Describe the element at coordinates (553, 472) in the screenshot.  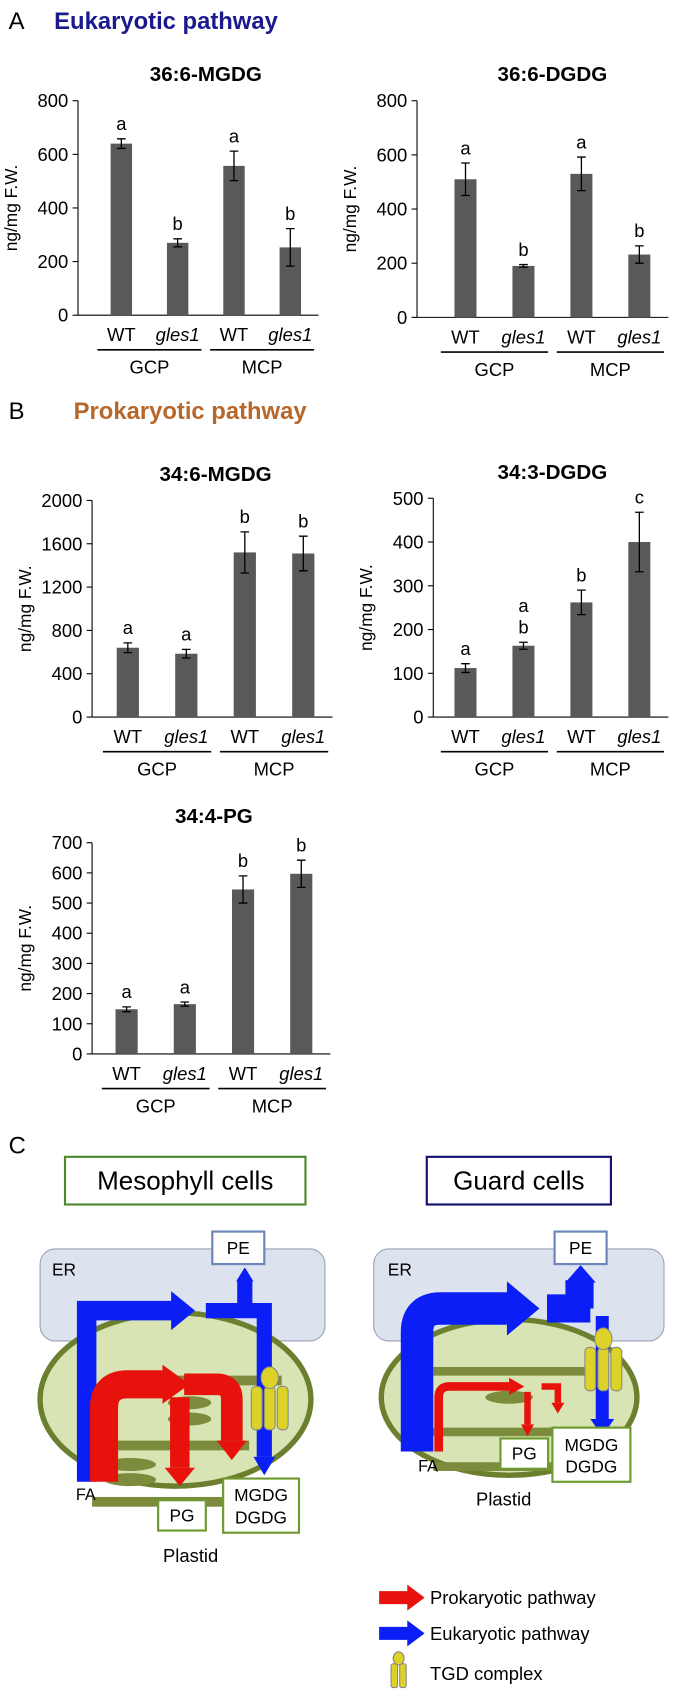
I see `chart-title: 34:3-DGDG` at that location.